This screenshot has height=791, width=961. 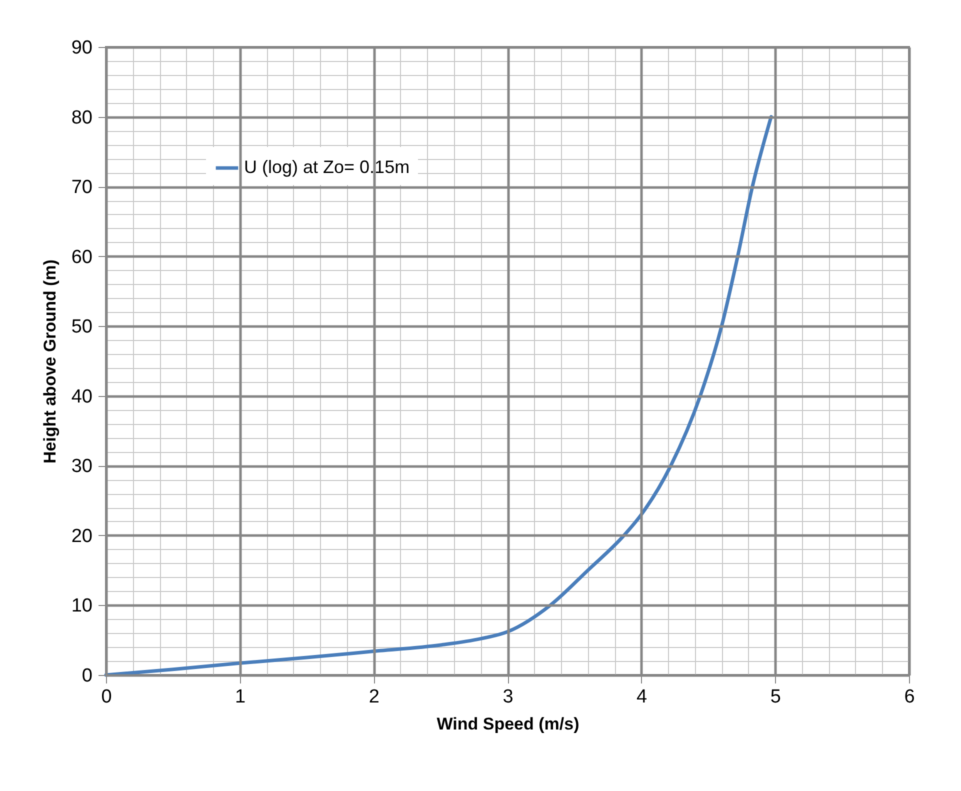 I want to click on x-axis-title: Wind Speed (m/s), so click(x=508, y=724).